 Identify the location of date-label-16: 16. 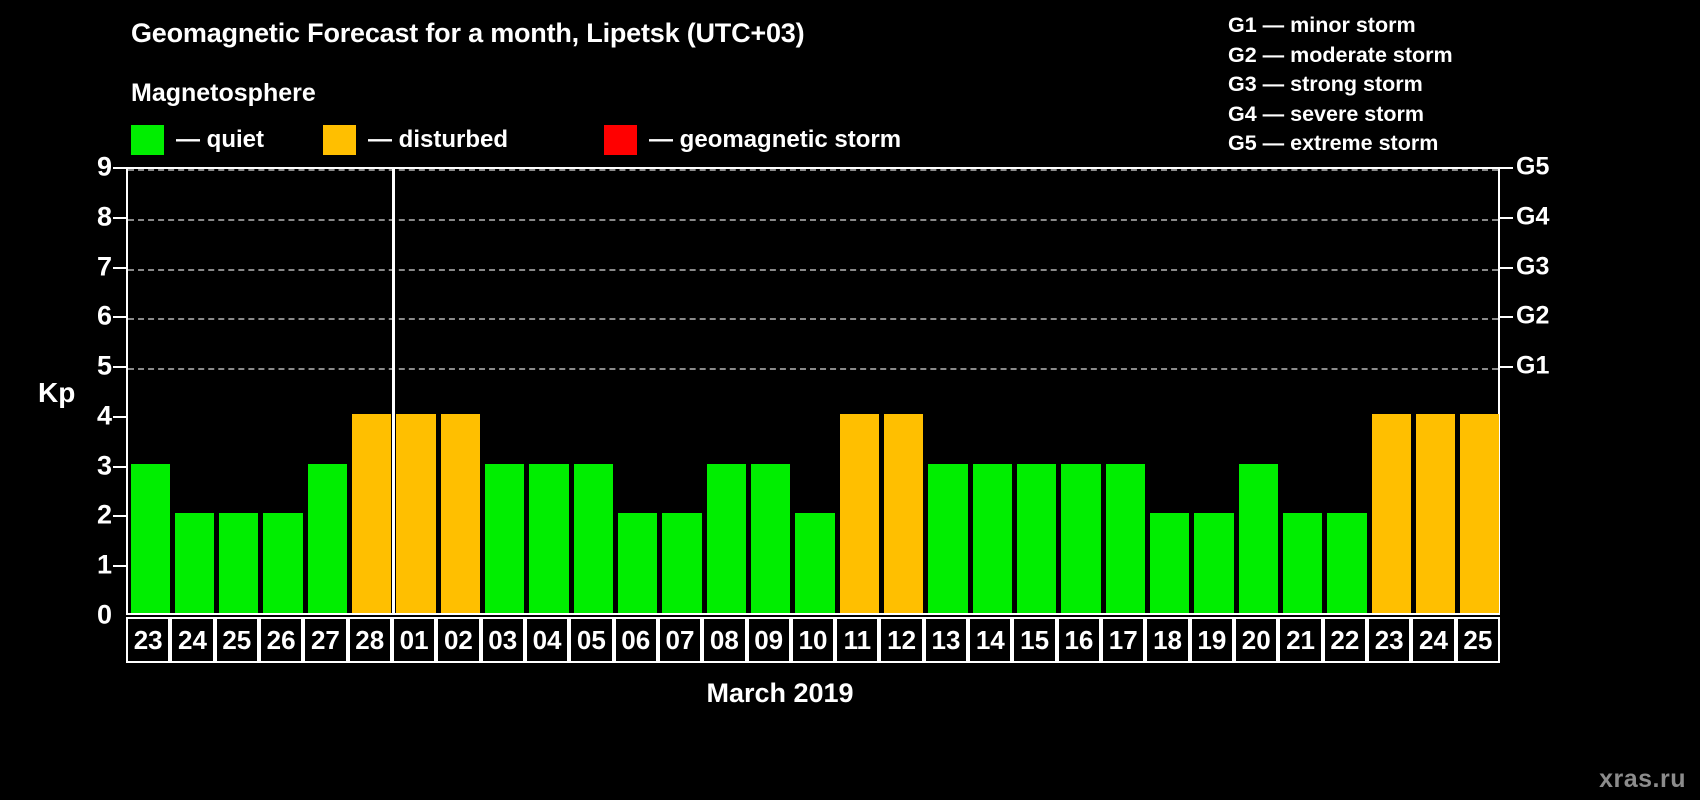
(1079, 640).